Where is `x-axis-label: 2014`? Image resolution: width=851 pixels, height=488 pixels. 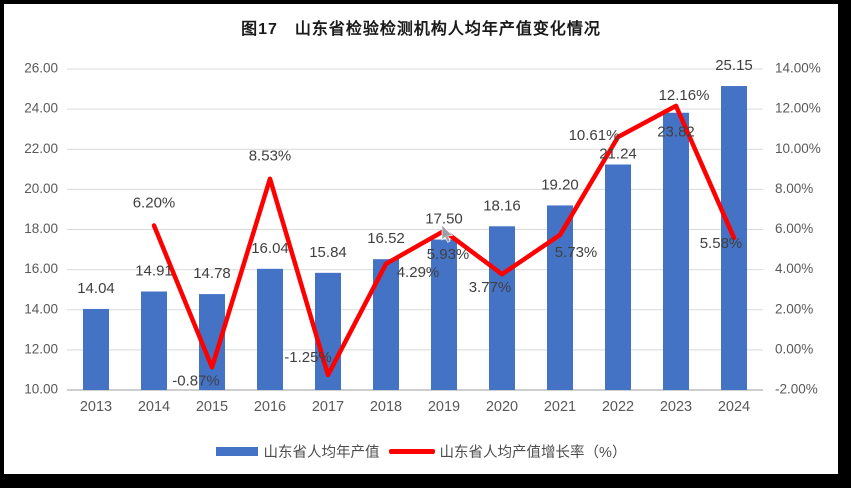
x-axis-label: 2014 is located at coordinates (154, 407).